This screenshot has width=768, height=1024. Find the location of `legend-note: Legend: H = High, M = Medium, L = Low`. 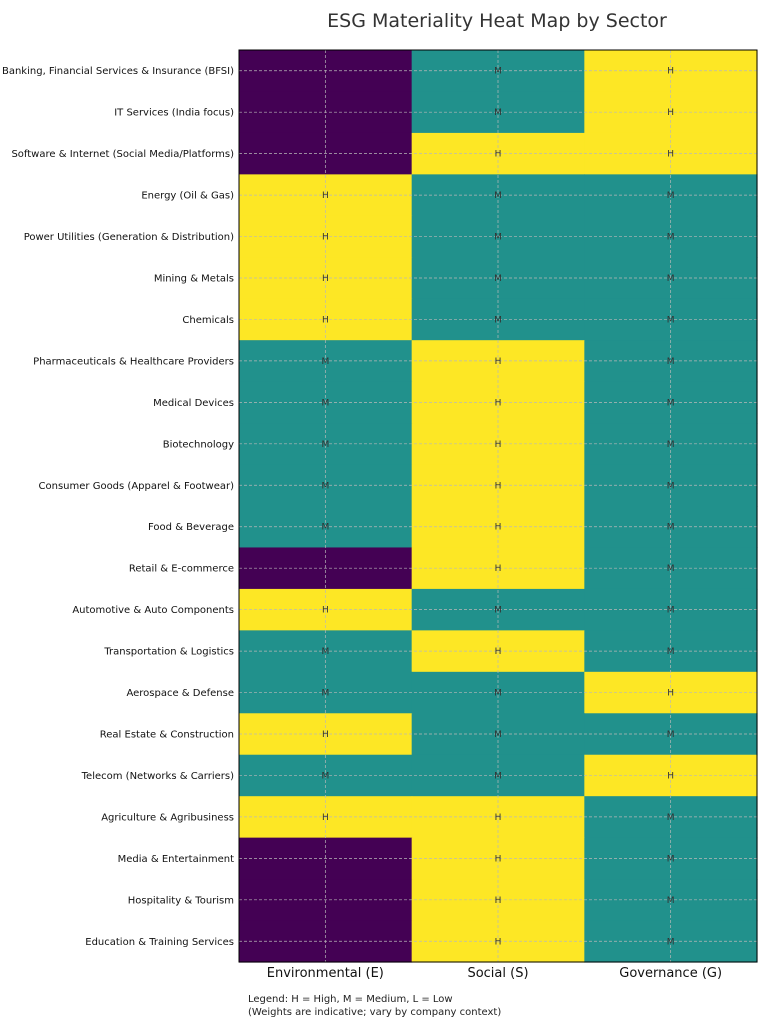

legend-note: Legend: H = High, M = Medium, L = Low is located at coordinates (350, 999).